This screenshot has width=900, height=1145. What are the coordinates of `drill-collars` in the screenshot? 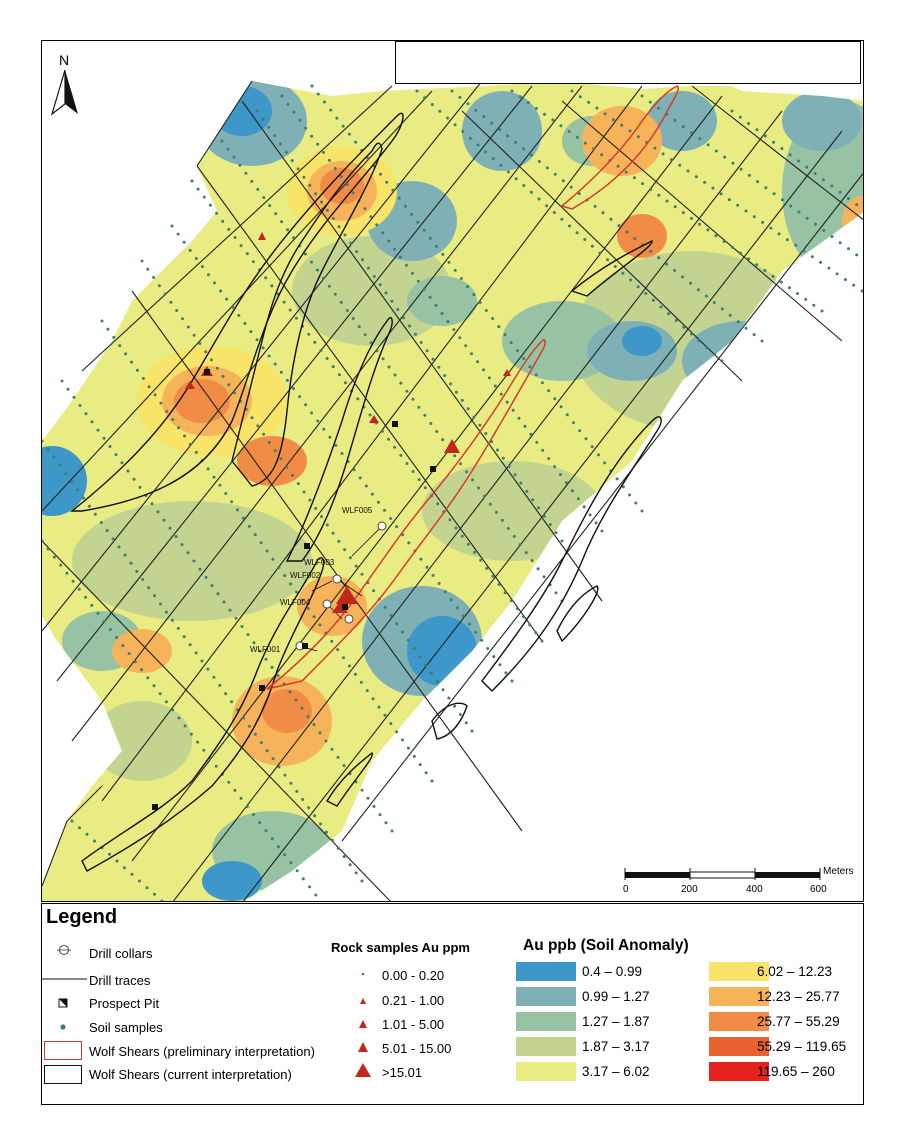 It's located at (341, 586).